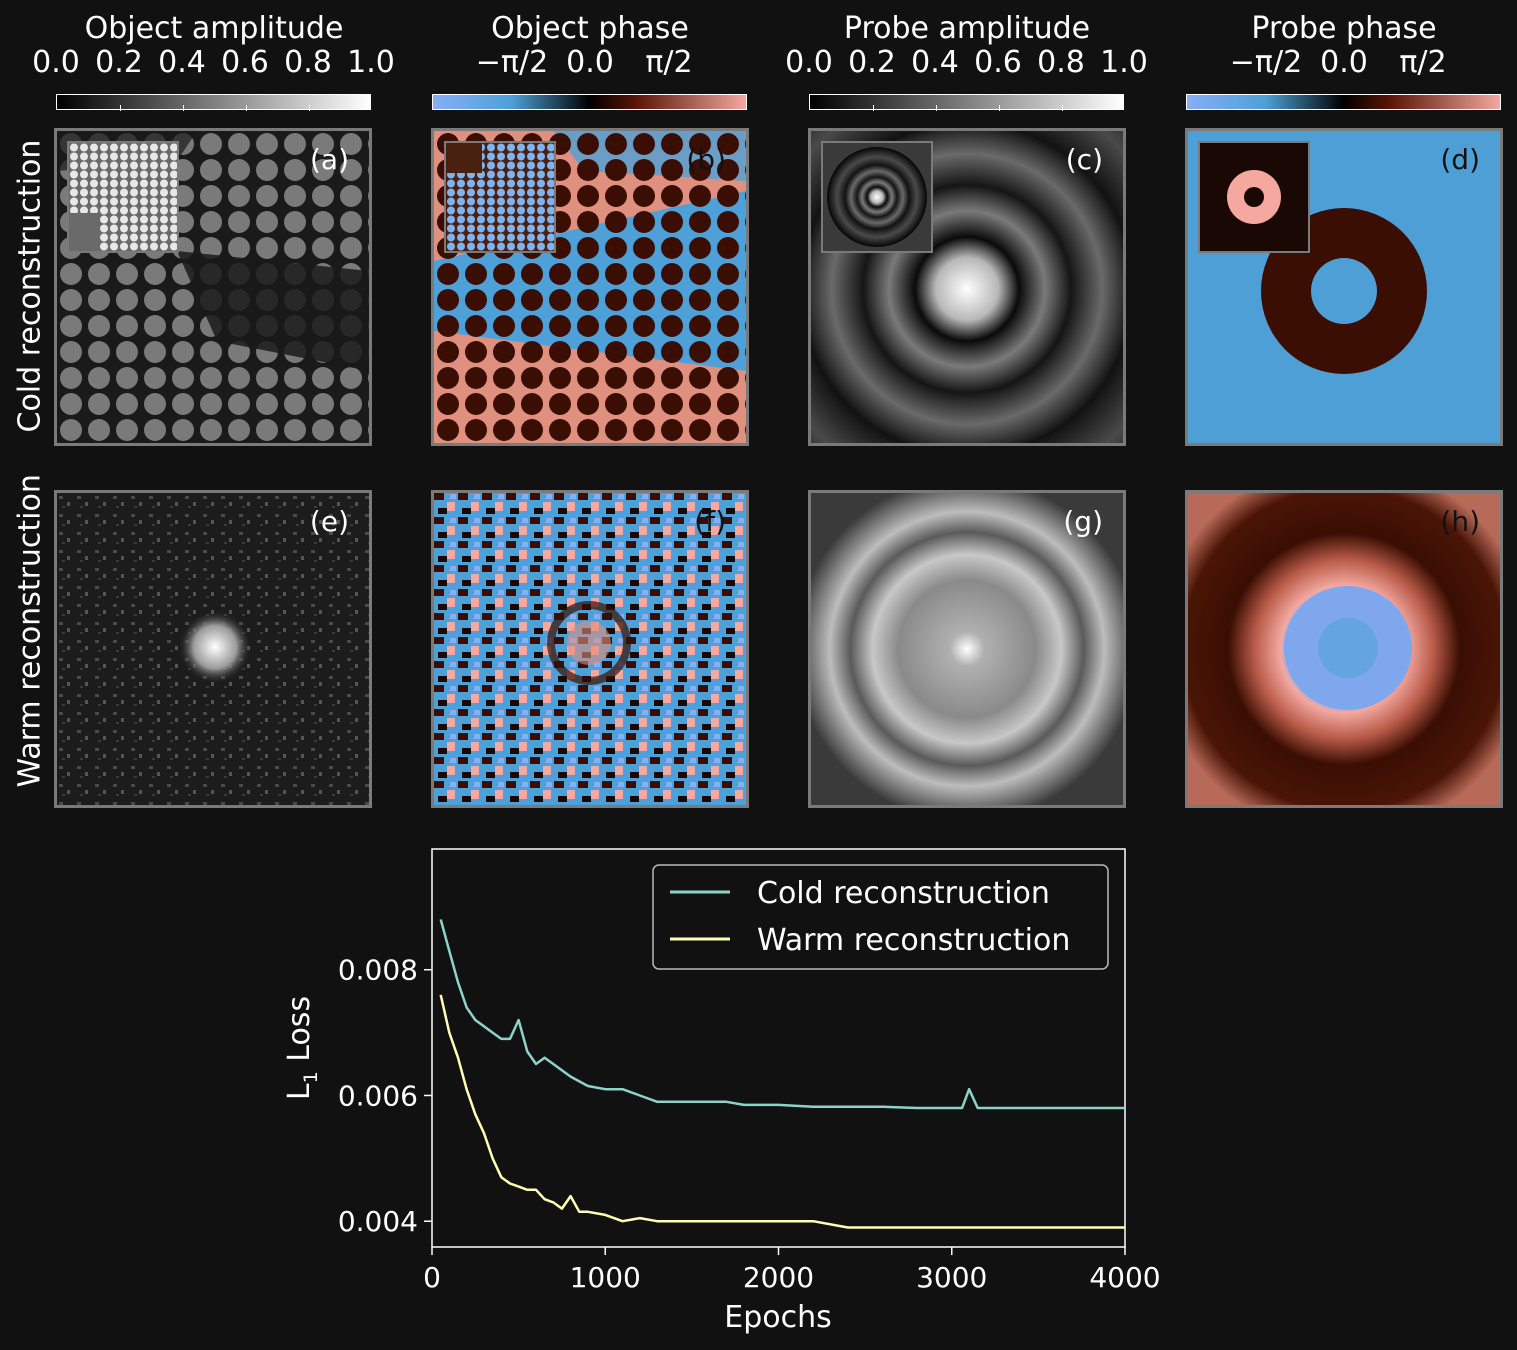 This screenshot has height=1350, width=1517. I want to click on panel-label: (h), so click(1460, 521).